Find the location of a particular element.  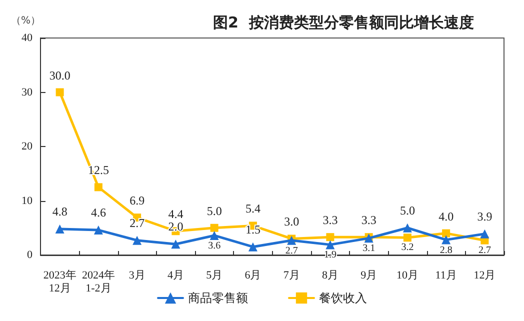

legend-label: 商品零售额 is located at coordinates (218, 298).